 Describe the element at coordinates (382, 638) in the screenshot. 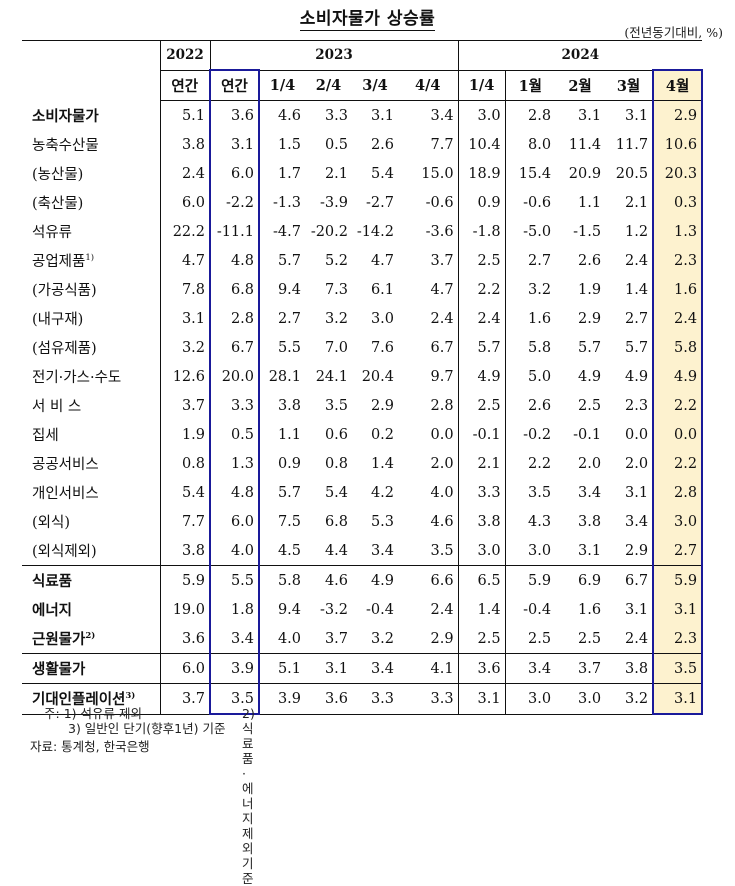

I see `table-cell: 3.2` at that location.